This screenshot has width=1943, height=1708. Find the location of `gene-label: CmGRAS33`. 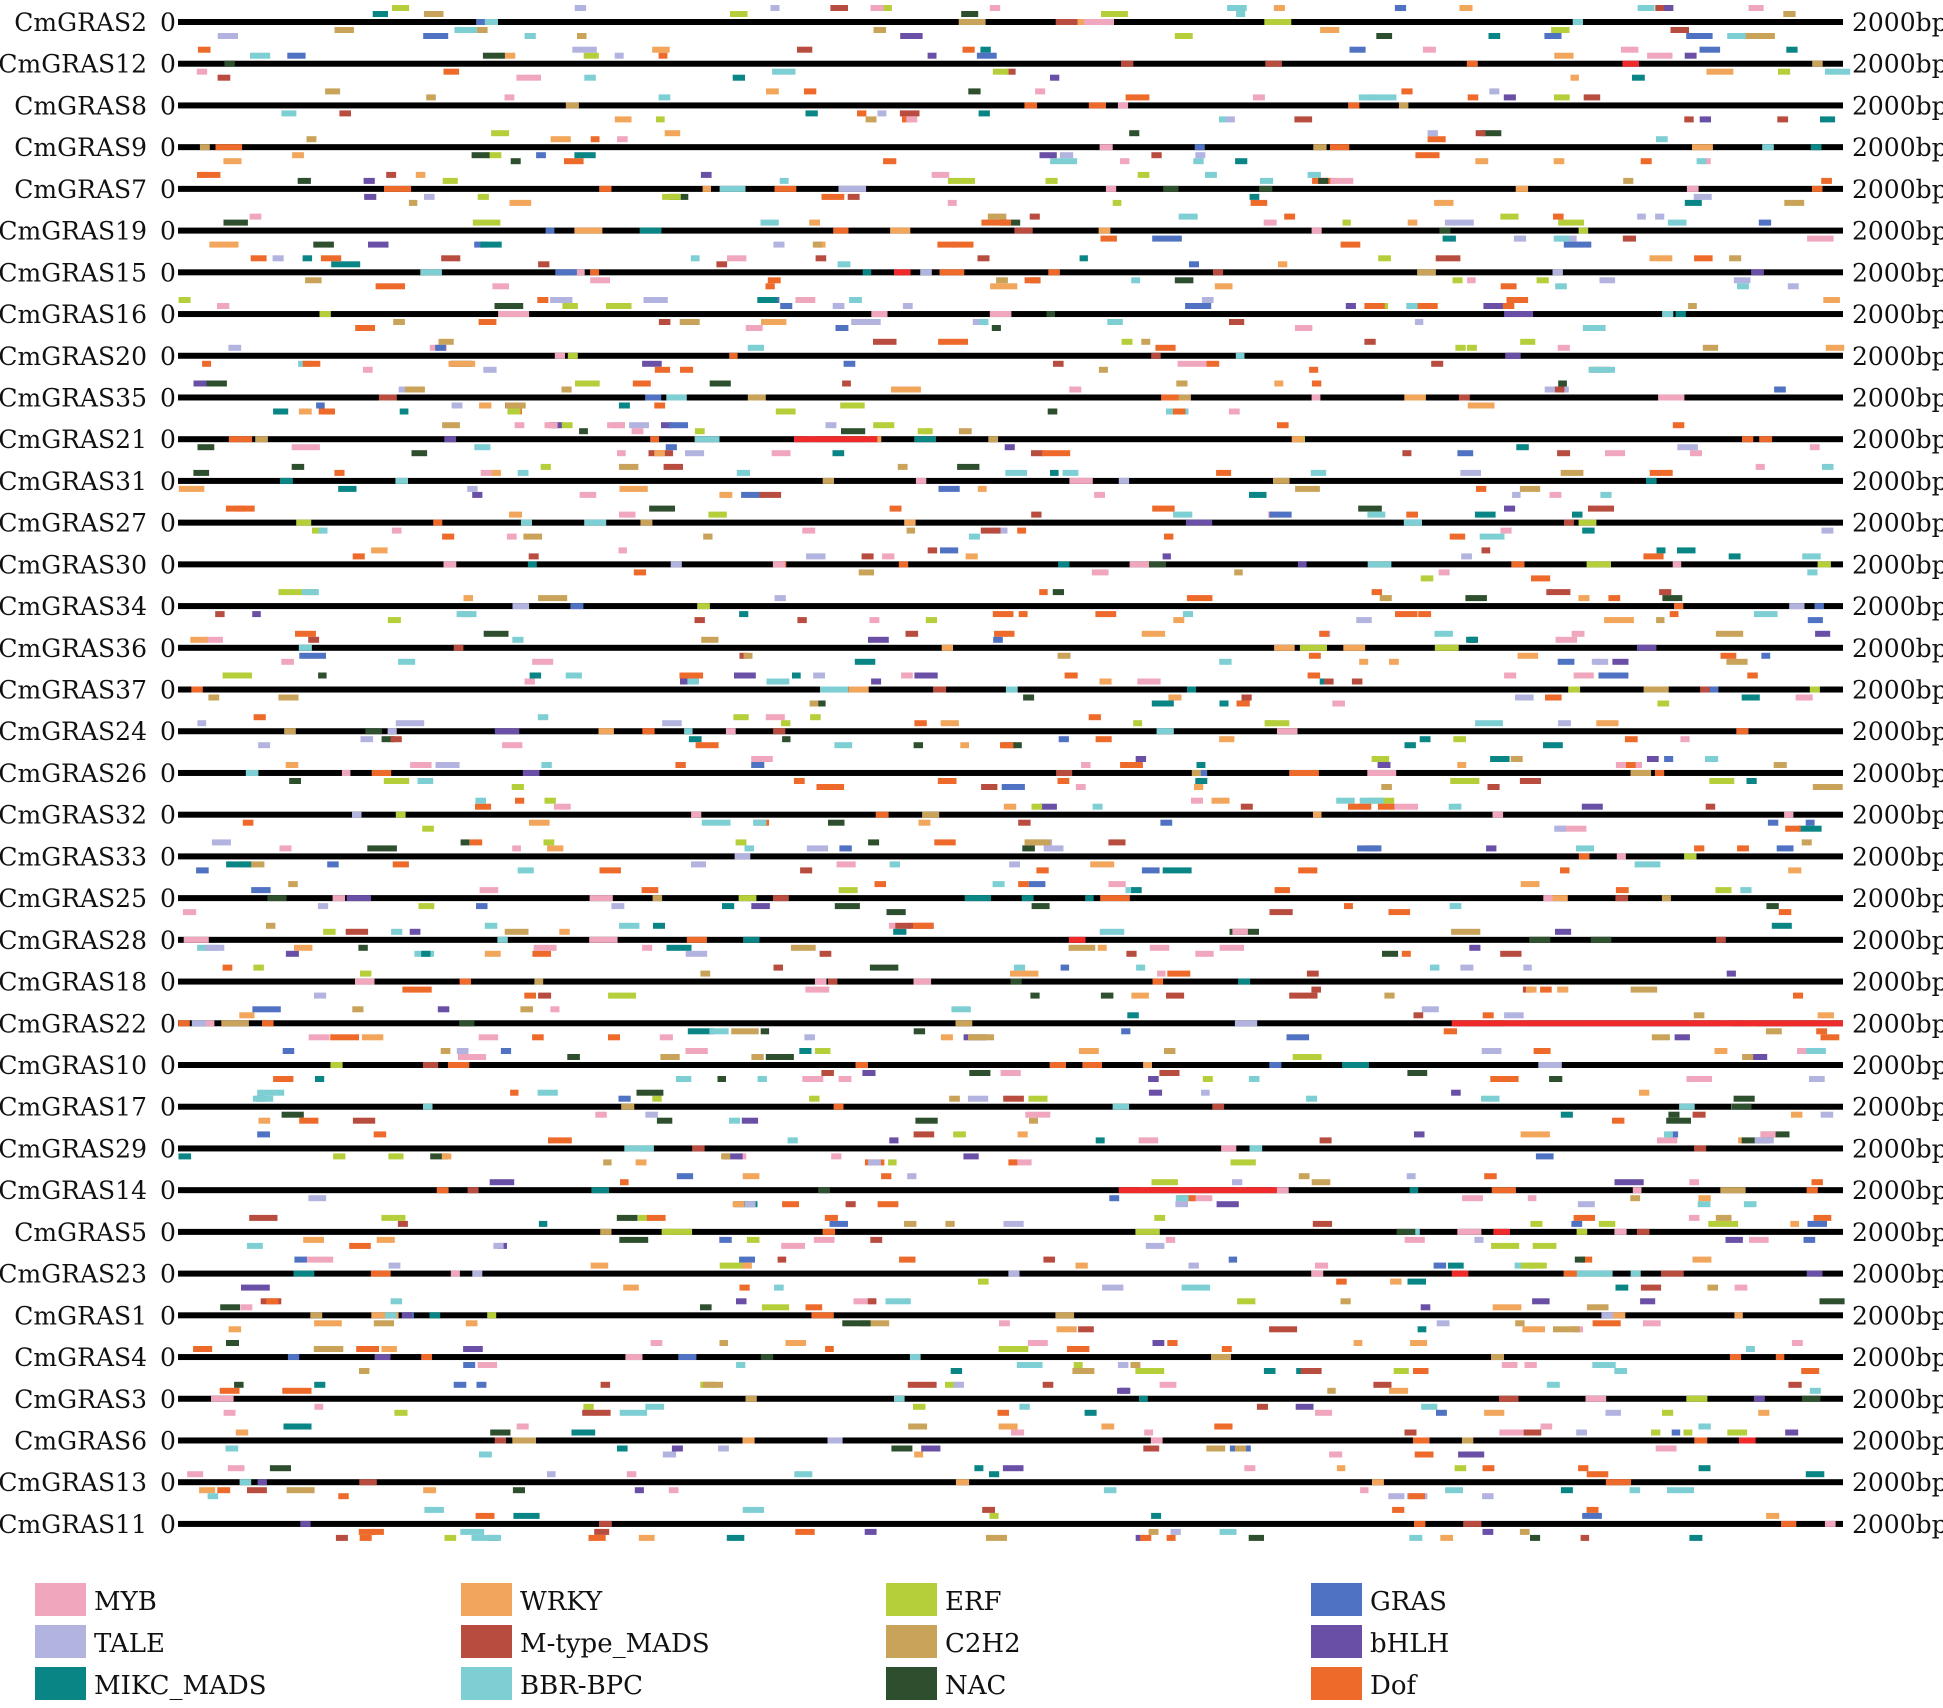

gene-label: CmGRAS33 is located at coordinates (73, 856).